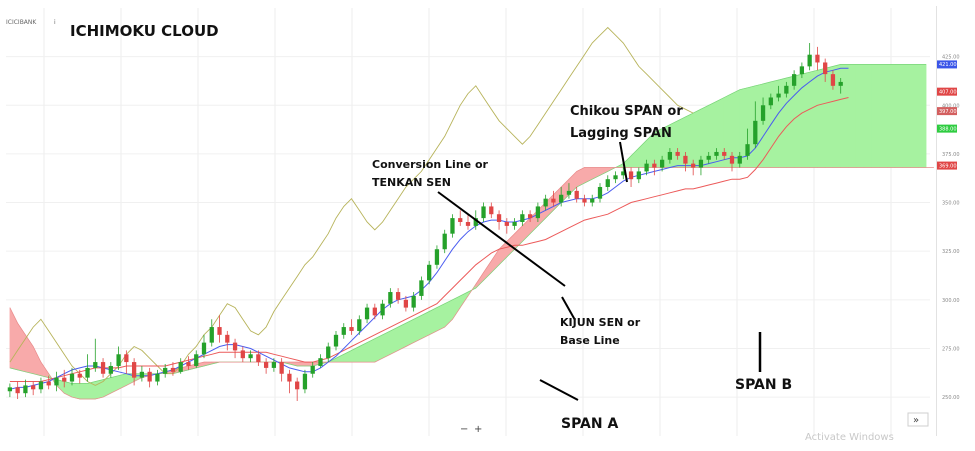 This screenshot has height=451, width=975. Describe the element at coordinates (951, 106) in the screenshot. I see `price-axis-tick: 400.00` at that location.